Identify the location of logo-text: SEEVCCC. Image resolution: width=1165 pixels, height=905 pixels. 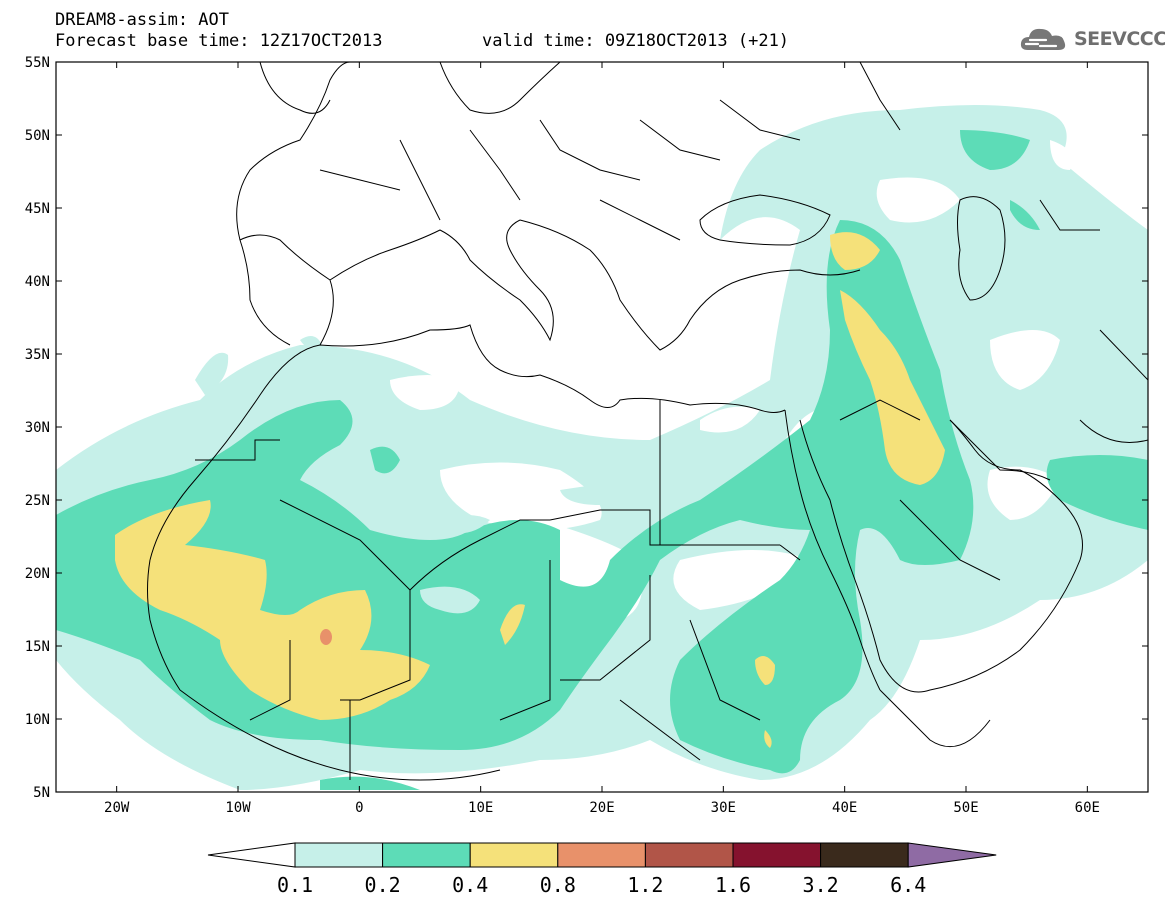
(1119, 39).